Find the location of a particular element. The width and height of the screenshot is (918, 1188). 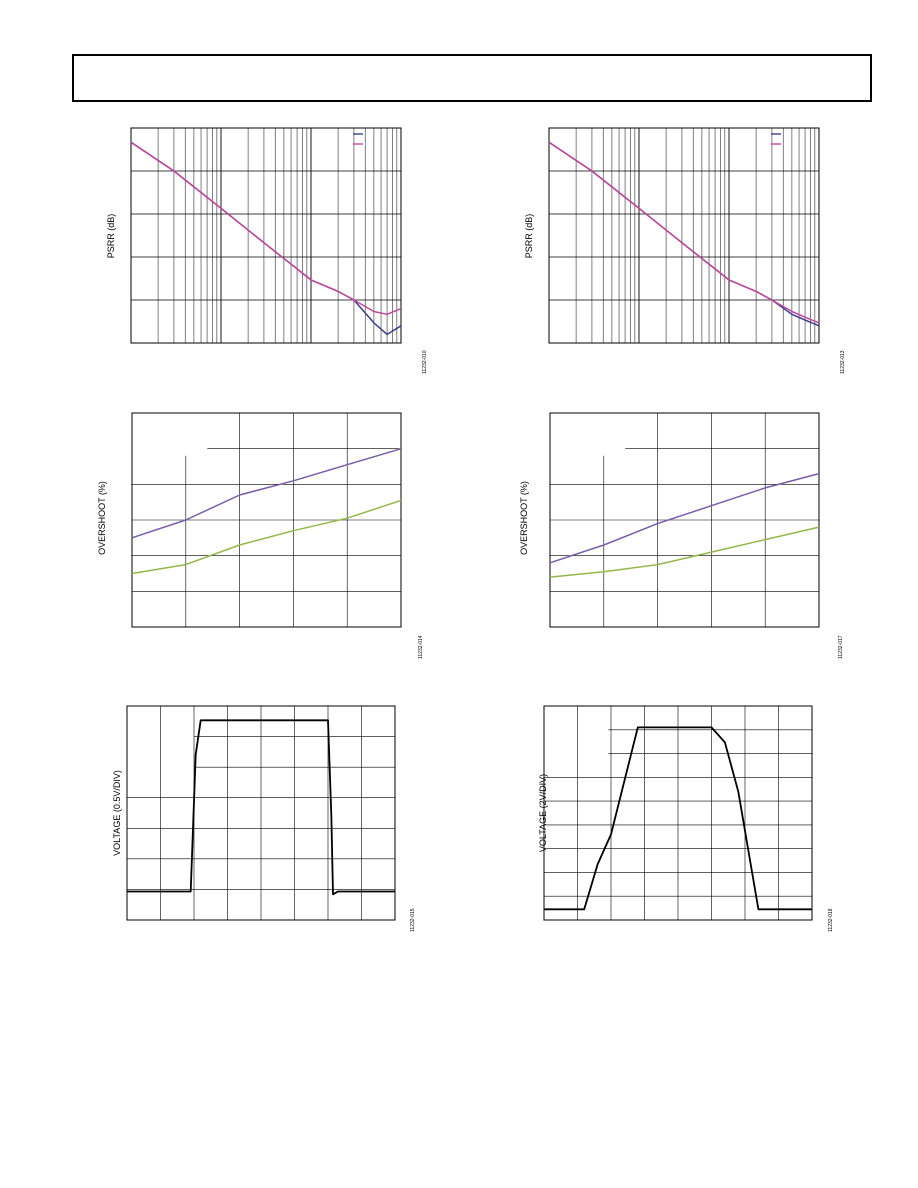

figure-id: 11232-014 is located at coordinates (421, 647).